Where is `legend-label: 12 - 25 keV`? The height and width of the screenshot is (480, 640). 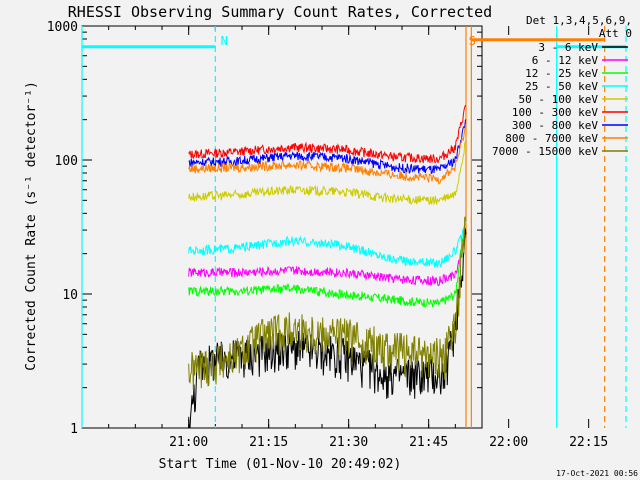
legend-label: 12 - 25 keV is located at coordinates (561, 73).